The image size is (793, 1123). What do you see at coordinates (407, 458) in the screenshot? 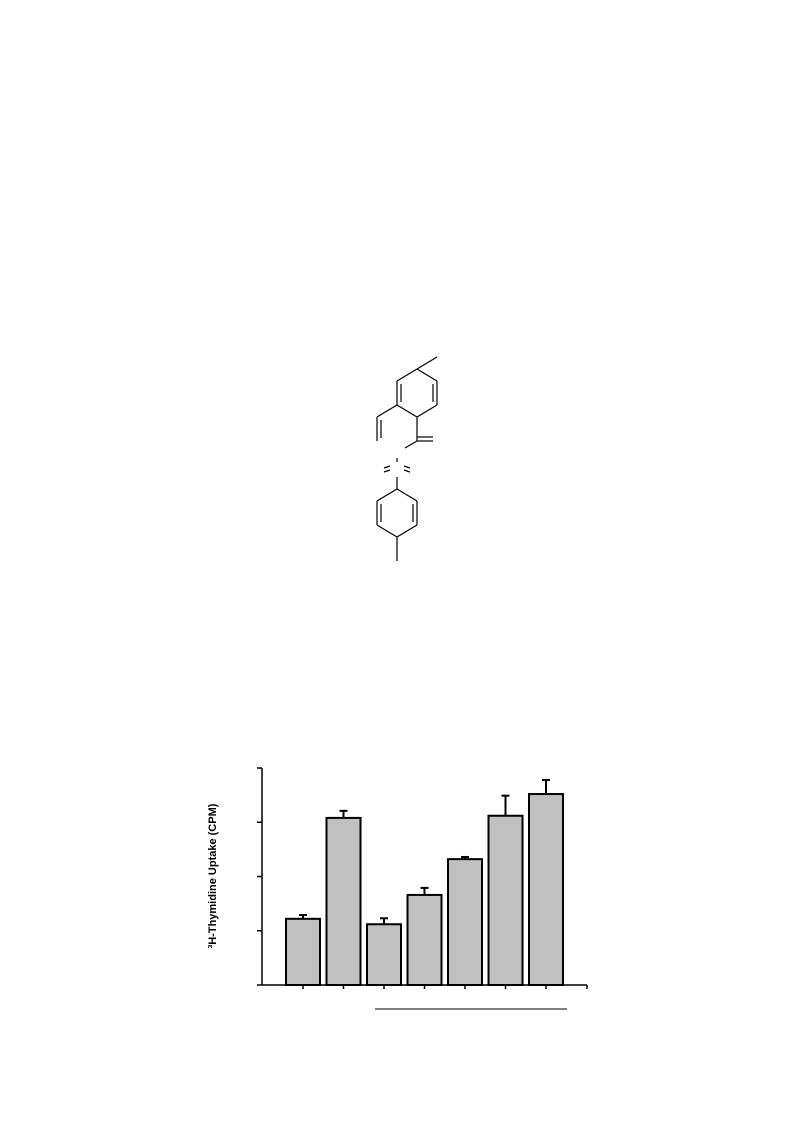
I see `chemical-structure` at bounding box center [407, 458].